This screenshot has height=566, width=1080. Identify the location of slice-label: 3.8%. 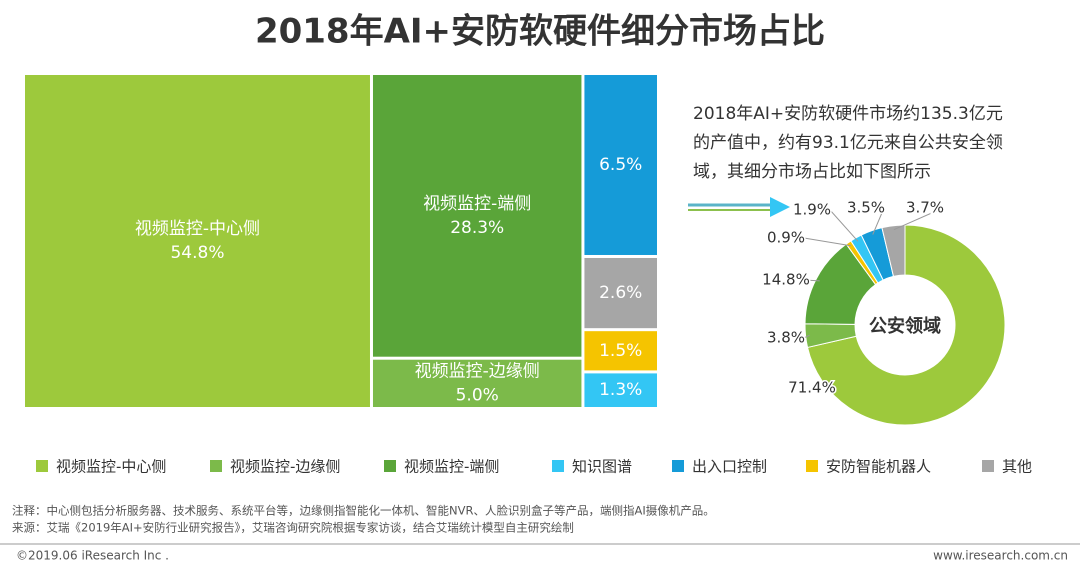
(786, 338).